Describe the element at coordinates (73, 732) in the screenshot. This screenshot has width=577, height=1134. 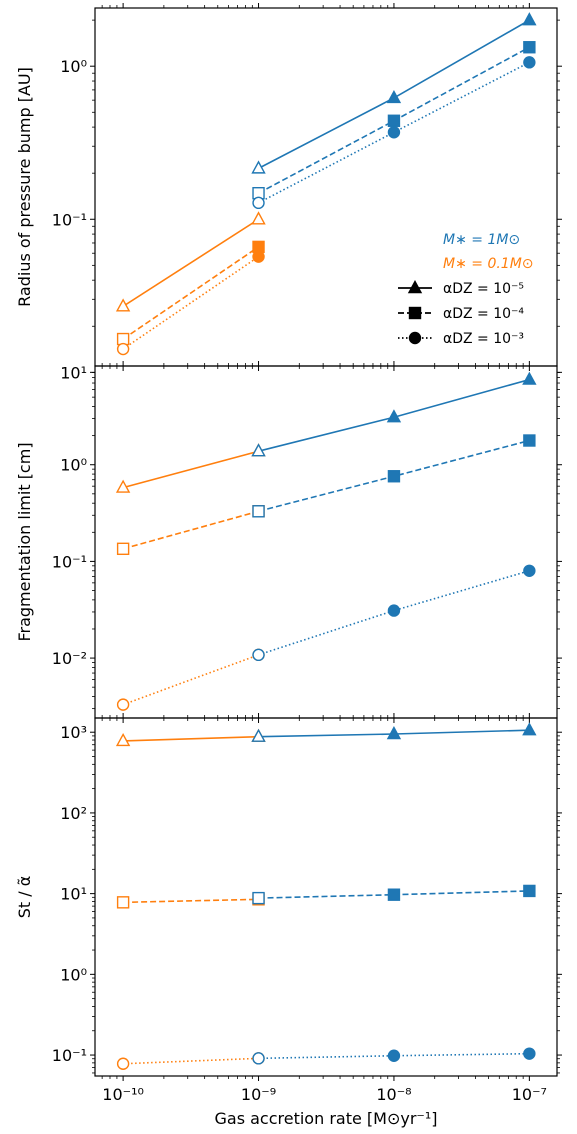
I see `panel-3-ytick-label-5: 10³` at that location.